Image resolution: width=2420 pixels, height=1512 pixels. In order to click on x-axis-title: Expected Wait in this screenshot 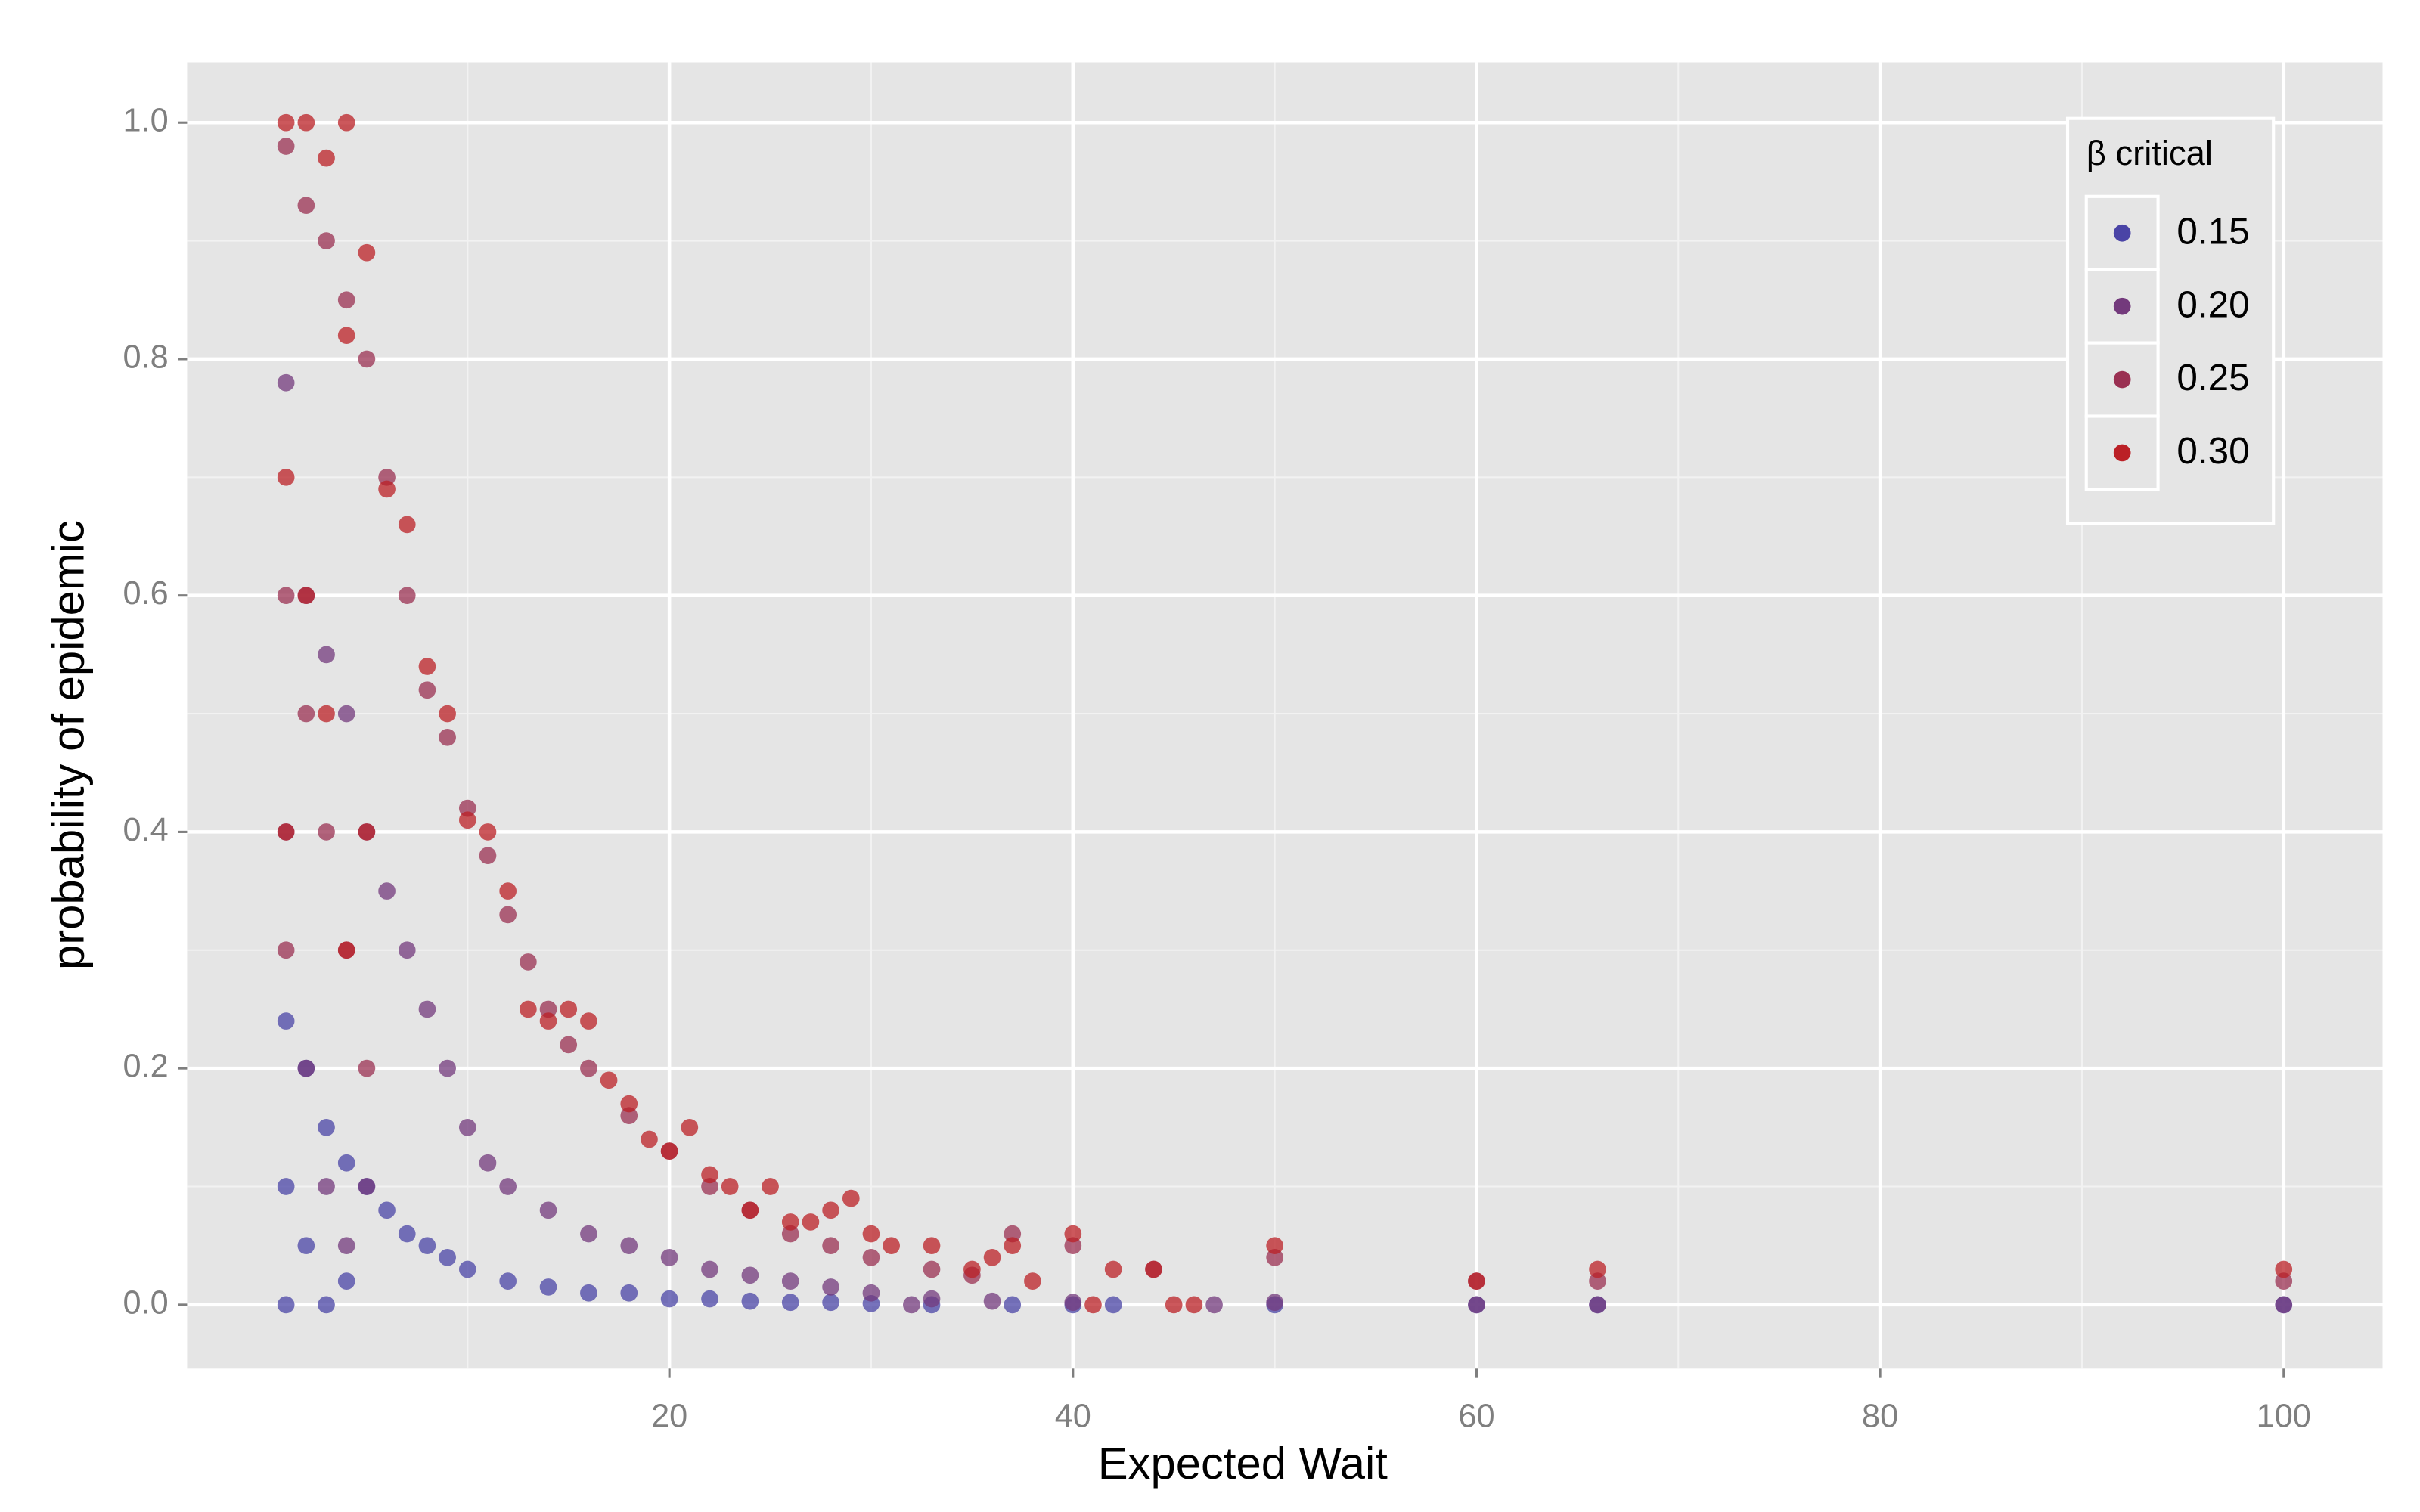, I will do `click(1243, 1463)`.